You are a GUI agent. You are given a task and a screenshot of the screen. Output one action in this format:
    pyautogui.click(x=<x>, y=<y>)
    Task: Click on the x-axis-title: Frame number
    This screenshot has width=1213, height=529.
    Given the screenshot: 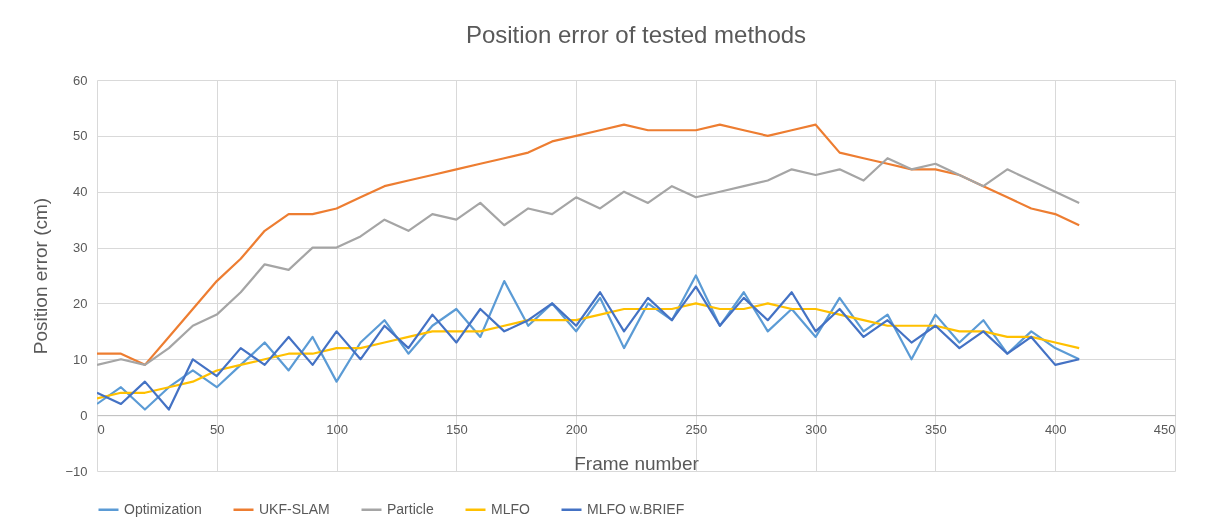 What is the action you would take?
    pyautogui.click(x=637, y=463)
    